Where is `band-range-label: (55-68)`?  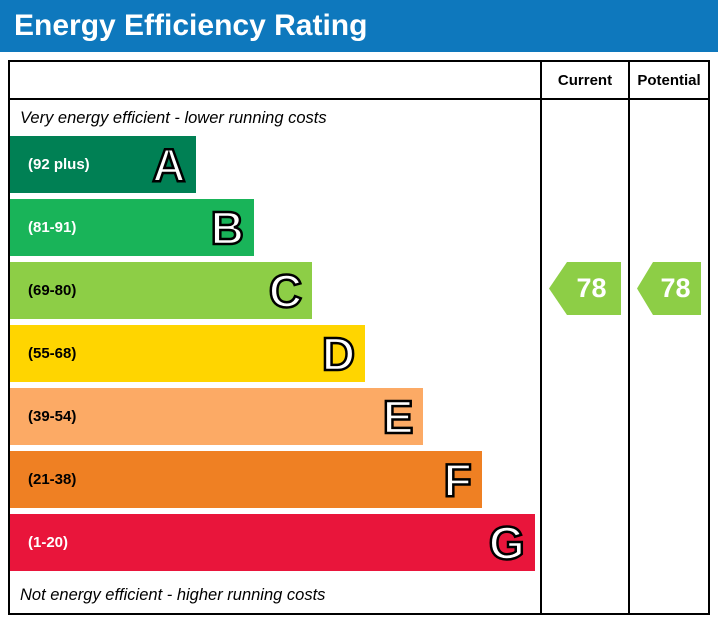
band-range-label: (55-68) is located at coordinates (52, 353).